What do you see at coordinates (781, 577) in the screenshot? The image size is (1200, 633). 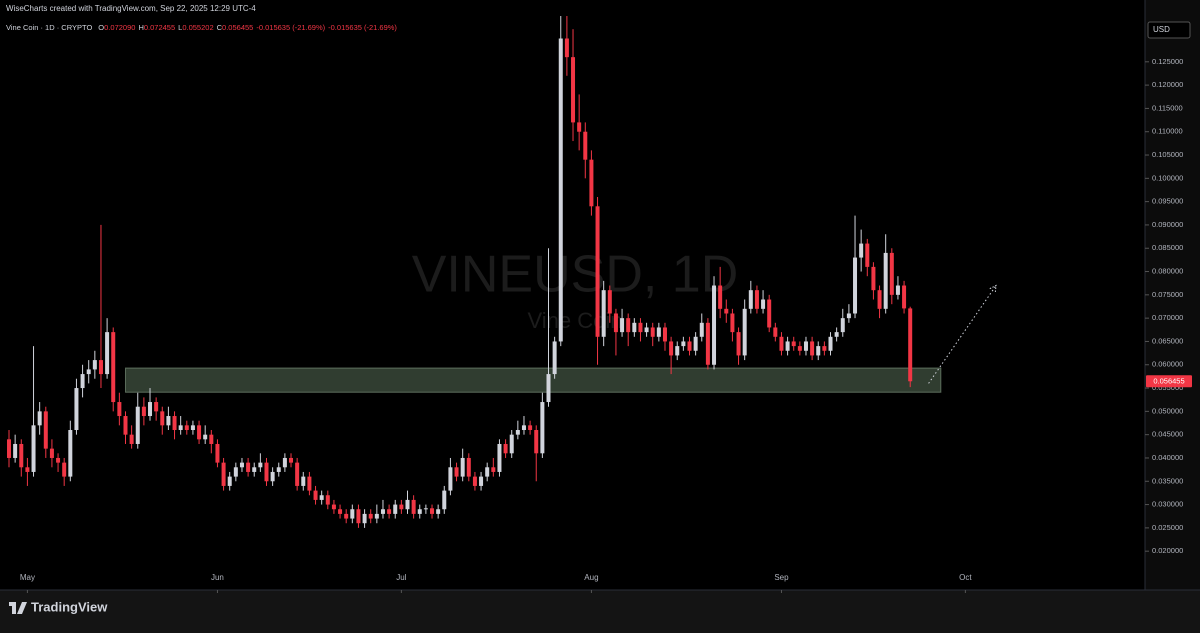 I see `x-tick-label: Sep` at bounding box center [781, 577].